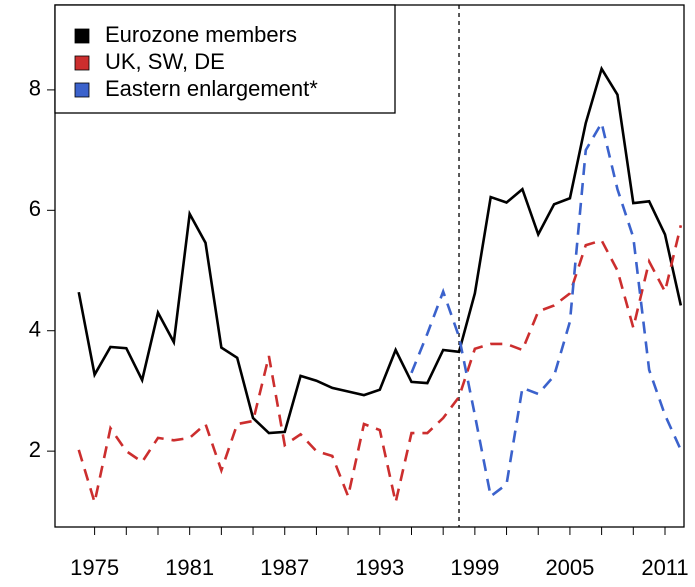 Image resolution: width=695 pixels, height=587 pixels. What do you see at coordinates (664, 567) in the screenshot?
I see `x-tick-label: 2011` at bounding box center [664, 567].